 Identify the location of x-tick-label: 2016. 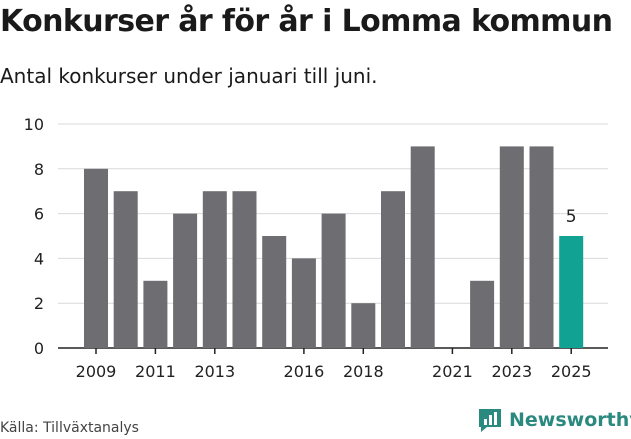
(304, 371).